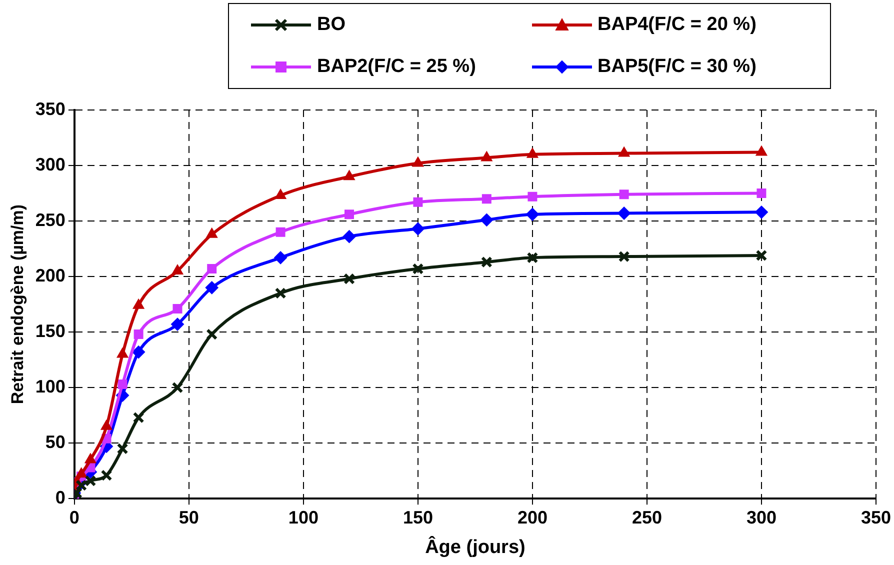 The image size is (894, 565). I want to click on legend-label: BAP5(F/C = 30 %), so click(677, 67).